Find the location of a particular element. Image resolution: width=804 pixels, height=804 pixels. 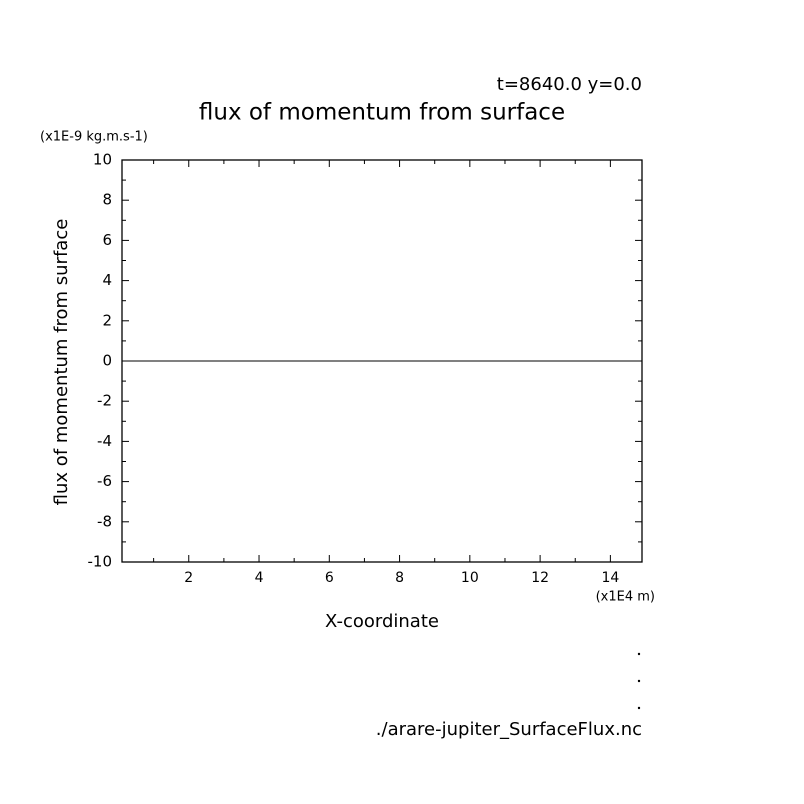

x-unit: (x1E4 m) is located at coordinates (625, 597).